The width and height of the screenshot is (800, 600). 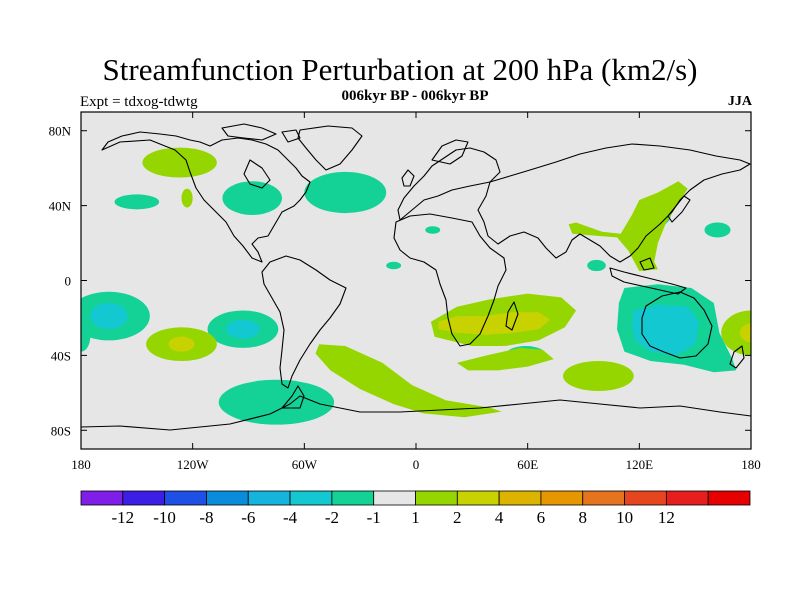 I want to click on hudson-bay-coastline, so click(x=257, y=174).